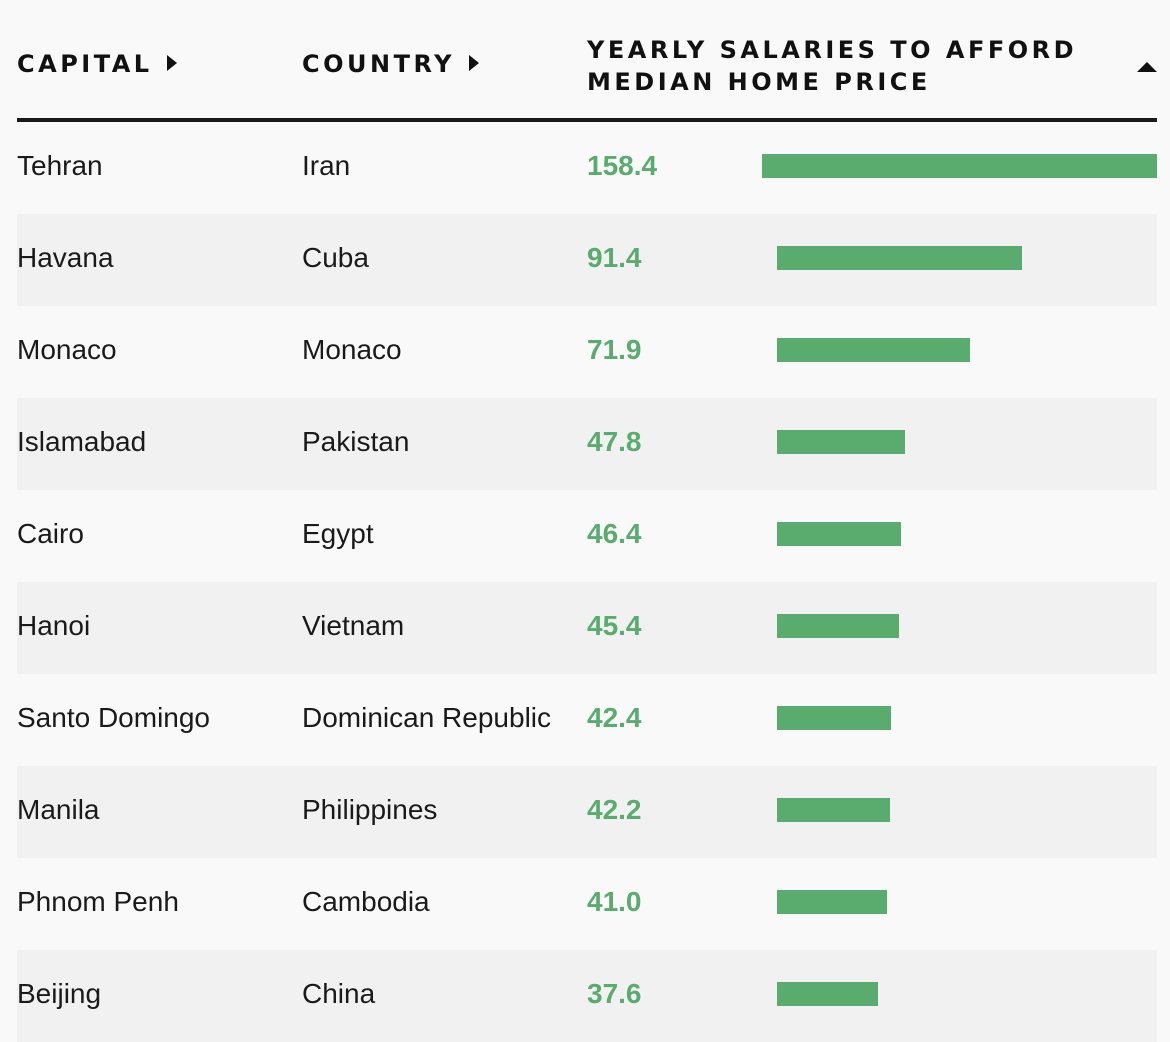 The height and width of the screenshot is (1042, 1170). Describe the element at coordinates (326, 165) in the screenshot. I see `country-cell: Iran` at that location.